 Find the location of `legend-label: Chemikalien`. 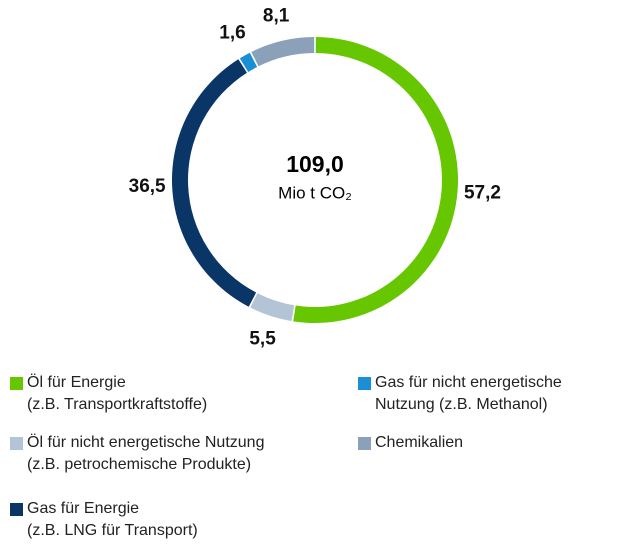

legend-label: Chemikalien is located at coordinates (419, 442).